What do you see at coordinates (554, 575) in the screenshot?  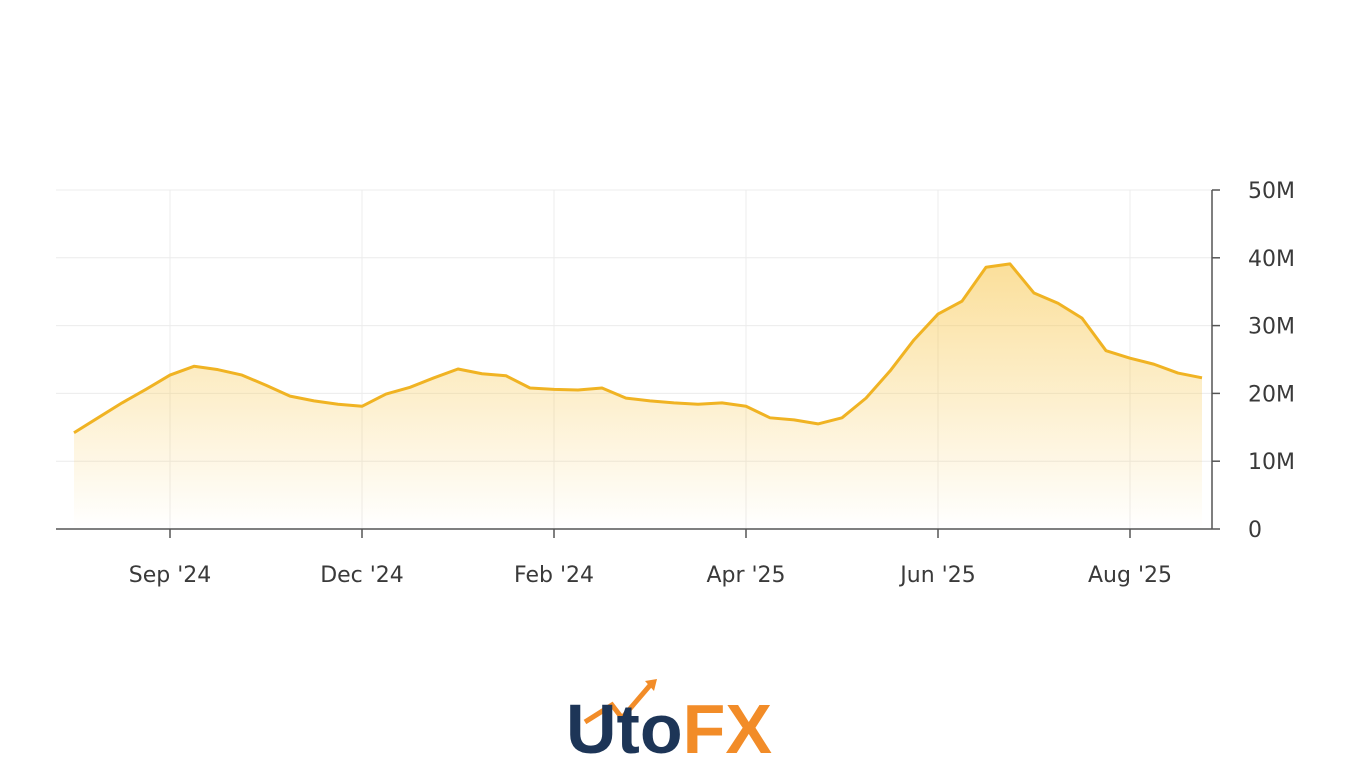 I see `x-tick-label: Feb '24` at bounding box center [554, 575].